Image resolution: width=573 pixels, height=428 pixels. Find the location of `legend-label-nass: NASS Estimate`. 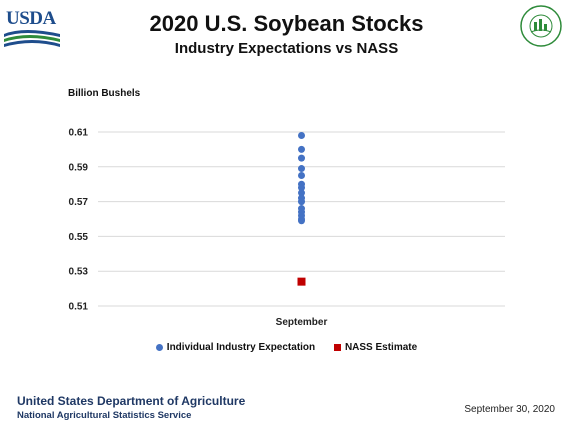

legend-label-nass: NASS Estimate is located at coordinates (381, 347).